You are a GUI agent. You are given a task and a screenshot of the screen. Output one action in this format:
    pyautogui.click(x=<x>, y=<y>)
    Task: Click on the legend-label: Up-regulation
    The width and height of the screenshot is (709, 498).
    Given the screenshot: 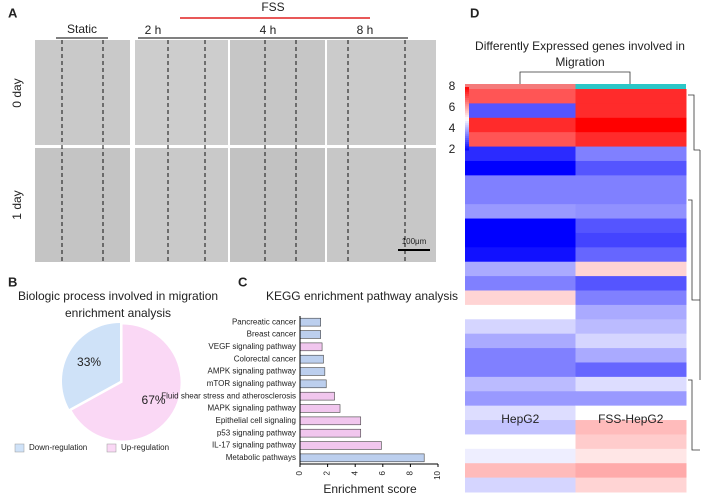 What is the action you would take?
    pyautogui.click(x=145, y=447)
    